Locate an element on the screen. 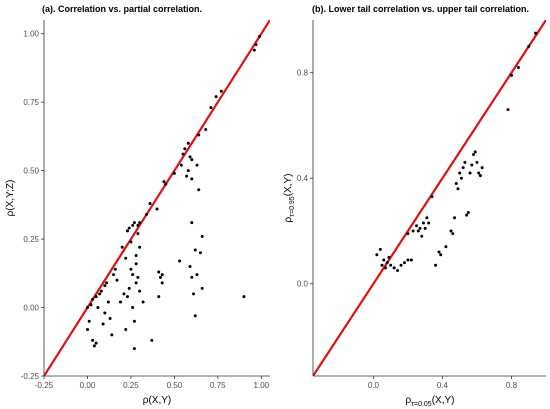  panel-b-x-label: ρτ=0.05(X,Y) is located at coordinates (430, 401).